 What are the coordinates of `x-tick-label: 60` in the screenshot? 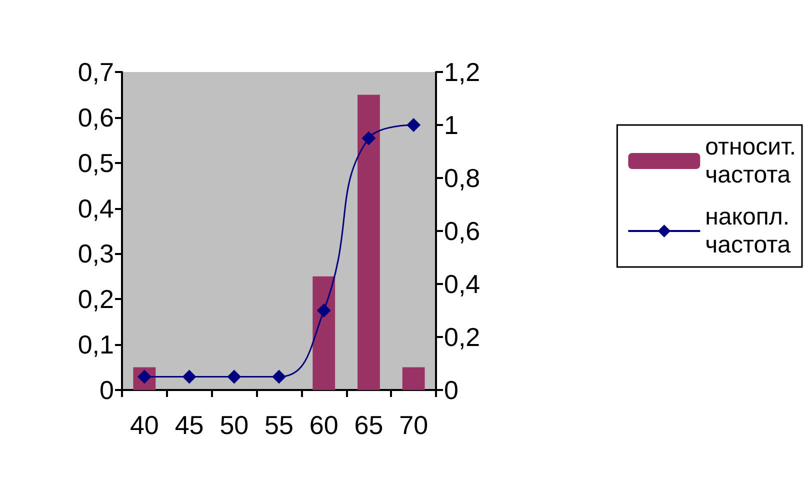 It's located at (323, 425).